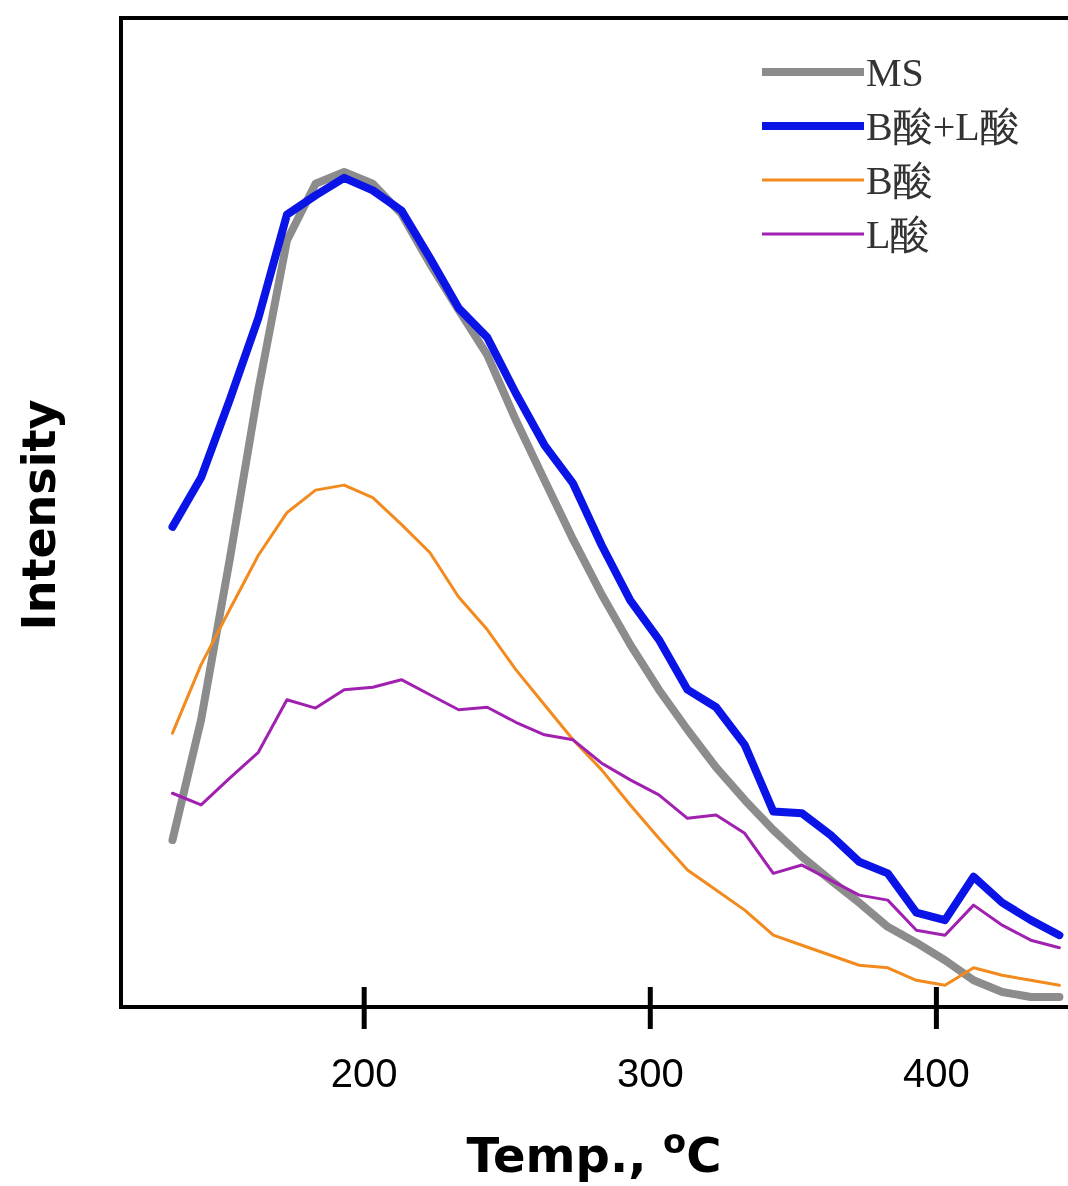 Image resolution: width=1068 pixels, height=1186 pixels. What do you see at coordinates (895, 72) in the screenshot?
I see `legend-label: MS` at bounding box center [895, 72].